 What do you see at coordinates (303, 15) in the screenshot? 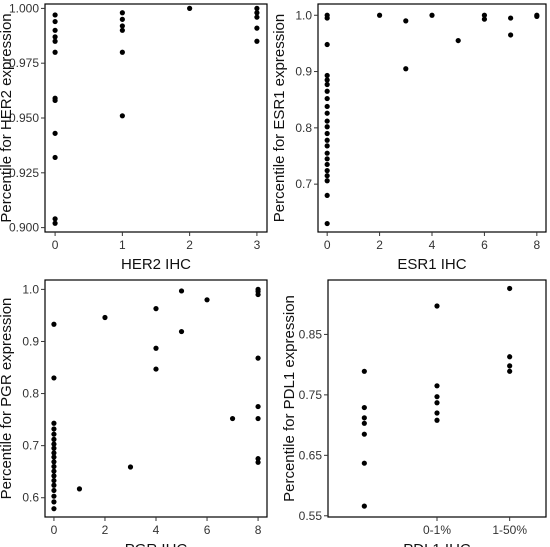
I see `esr1-y-tick-label: 1.0` at bounding box center [303, 15].